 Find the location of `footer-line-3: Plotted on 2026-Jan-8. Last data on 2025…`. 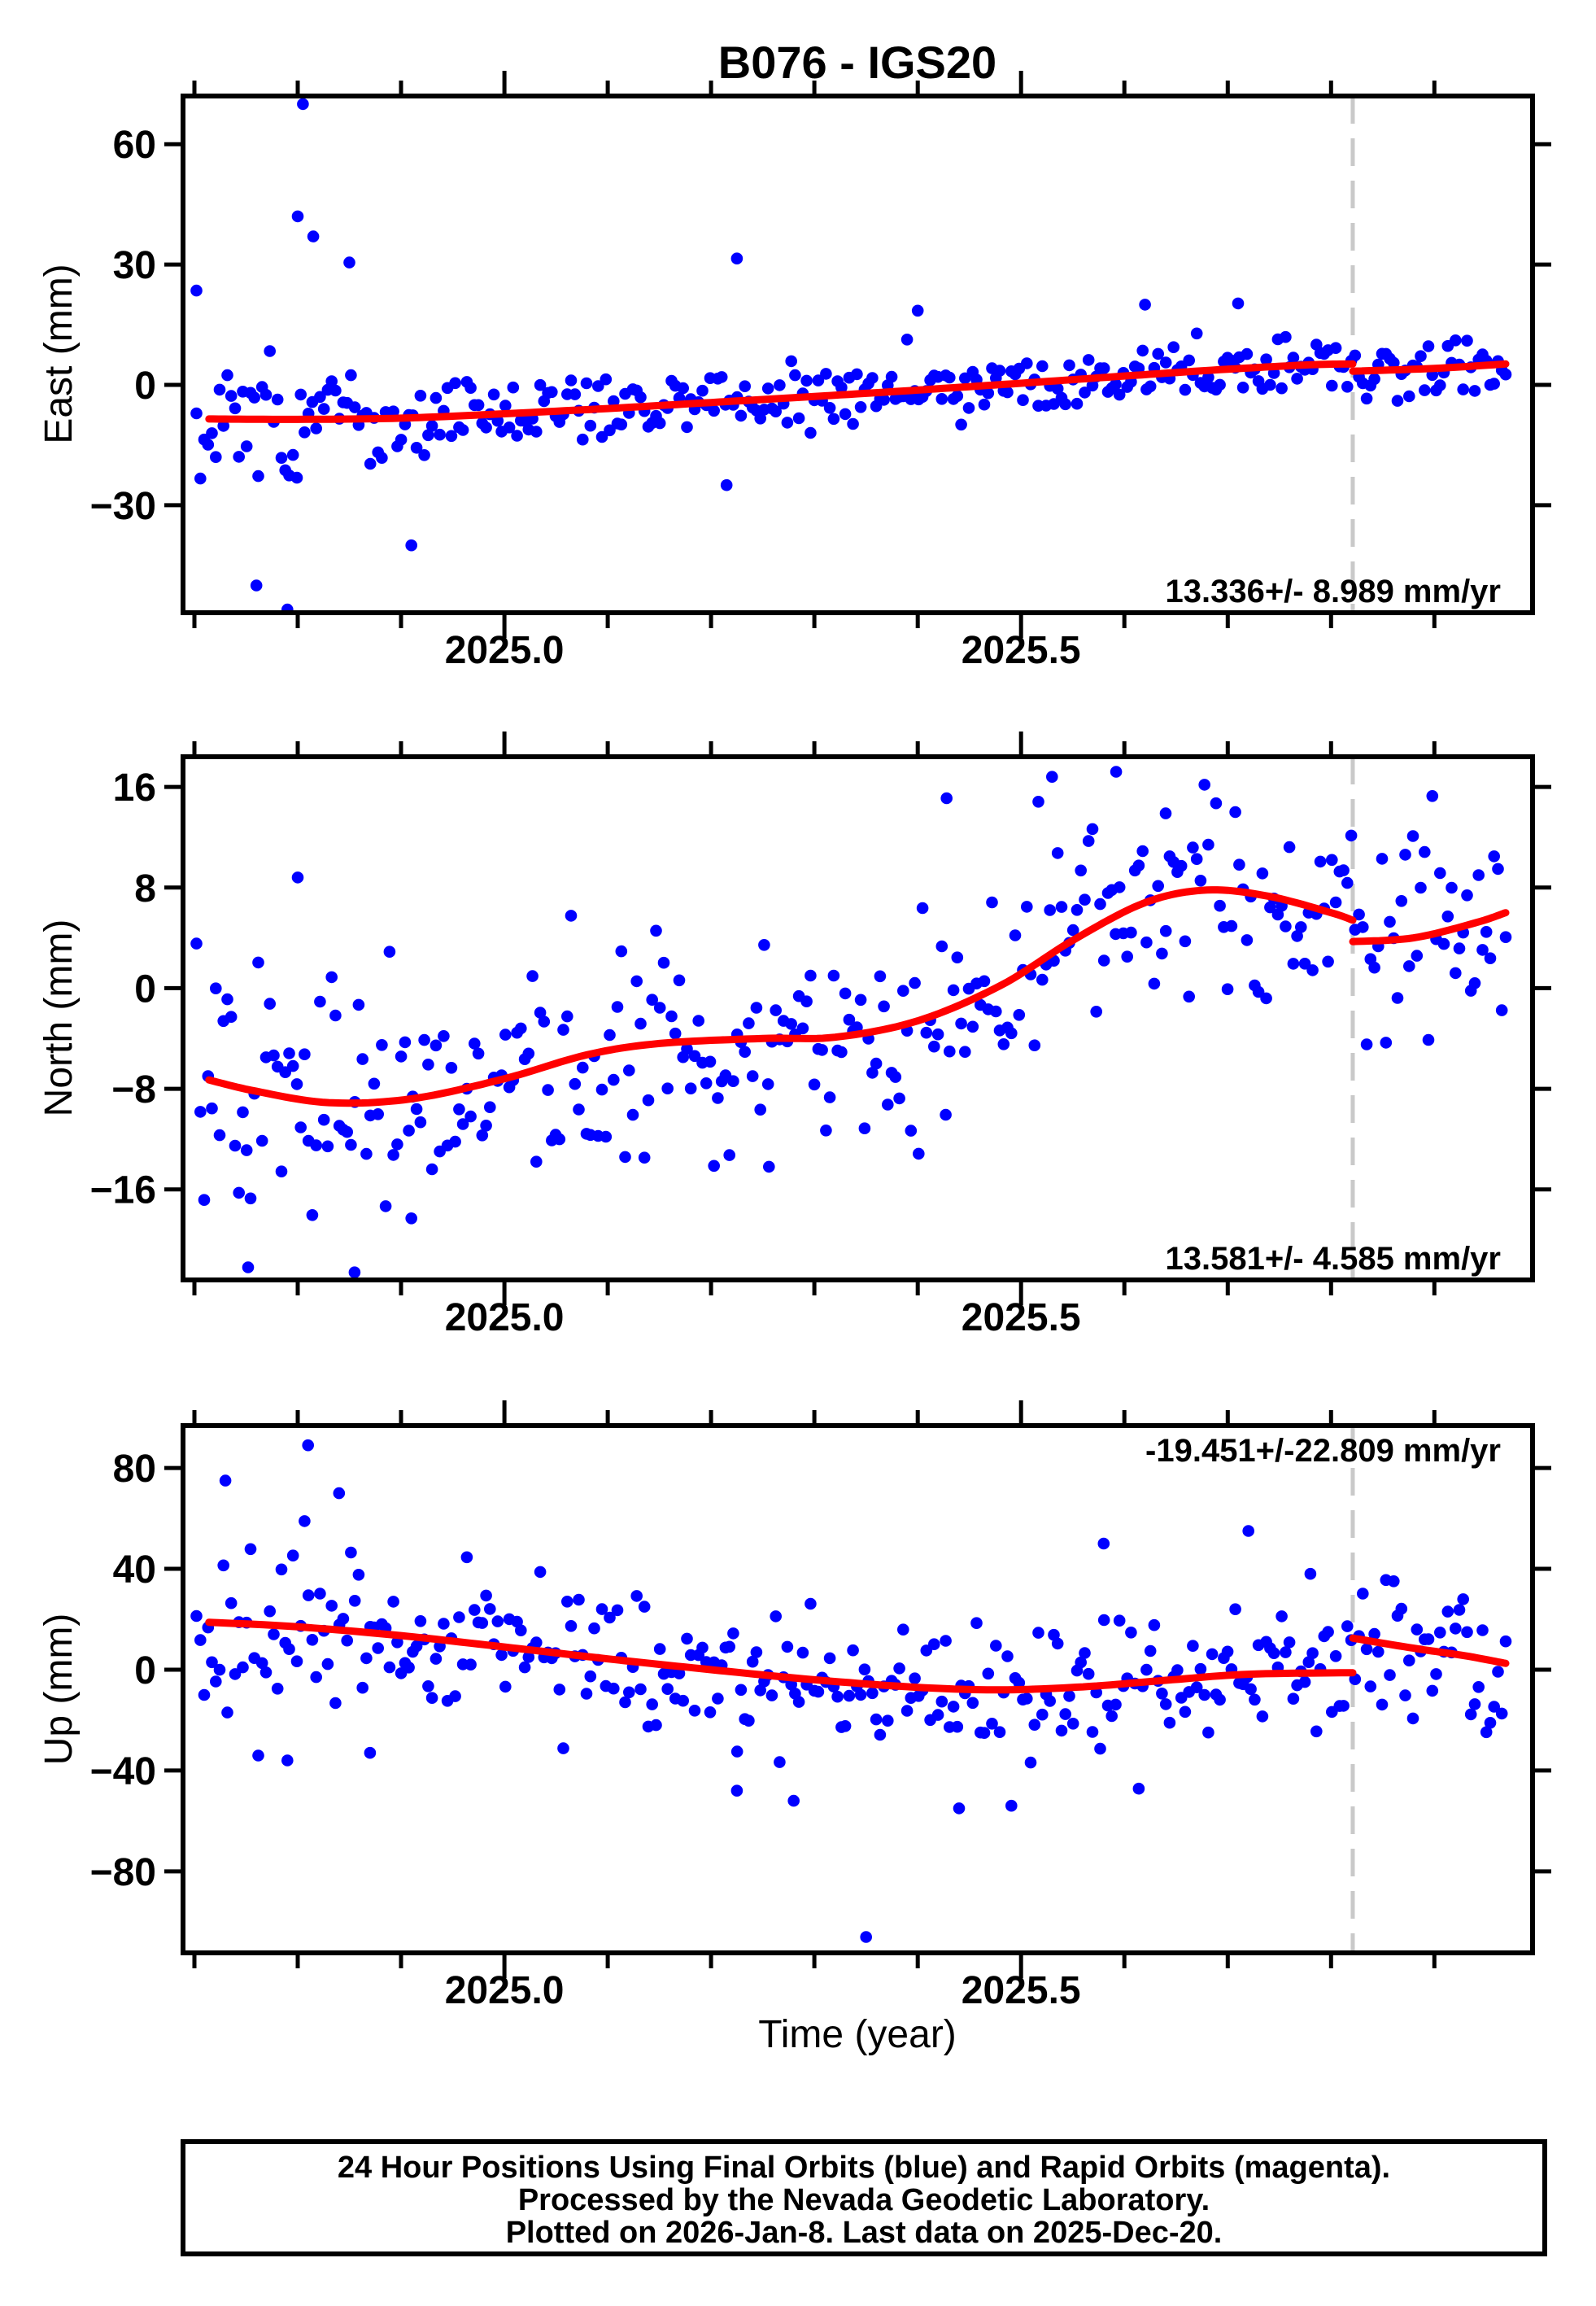

footer-line-3: Plotted on 2026-Jan-8. Last data on 2025… is located at coordinates (864, 2233).